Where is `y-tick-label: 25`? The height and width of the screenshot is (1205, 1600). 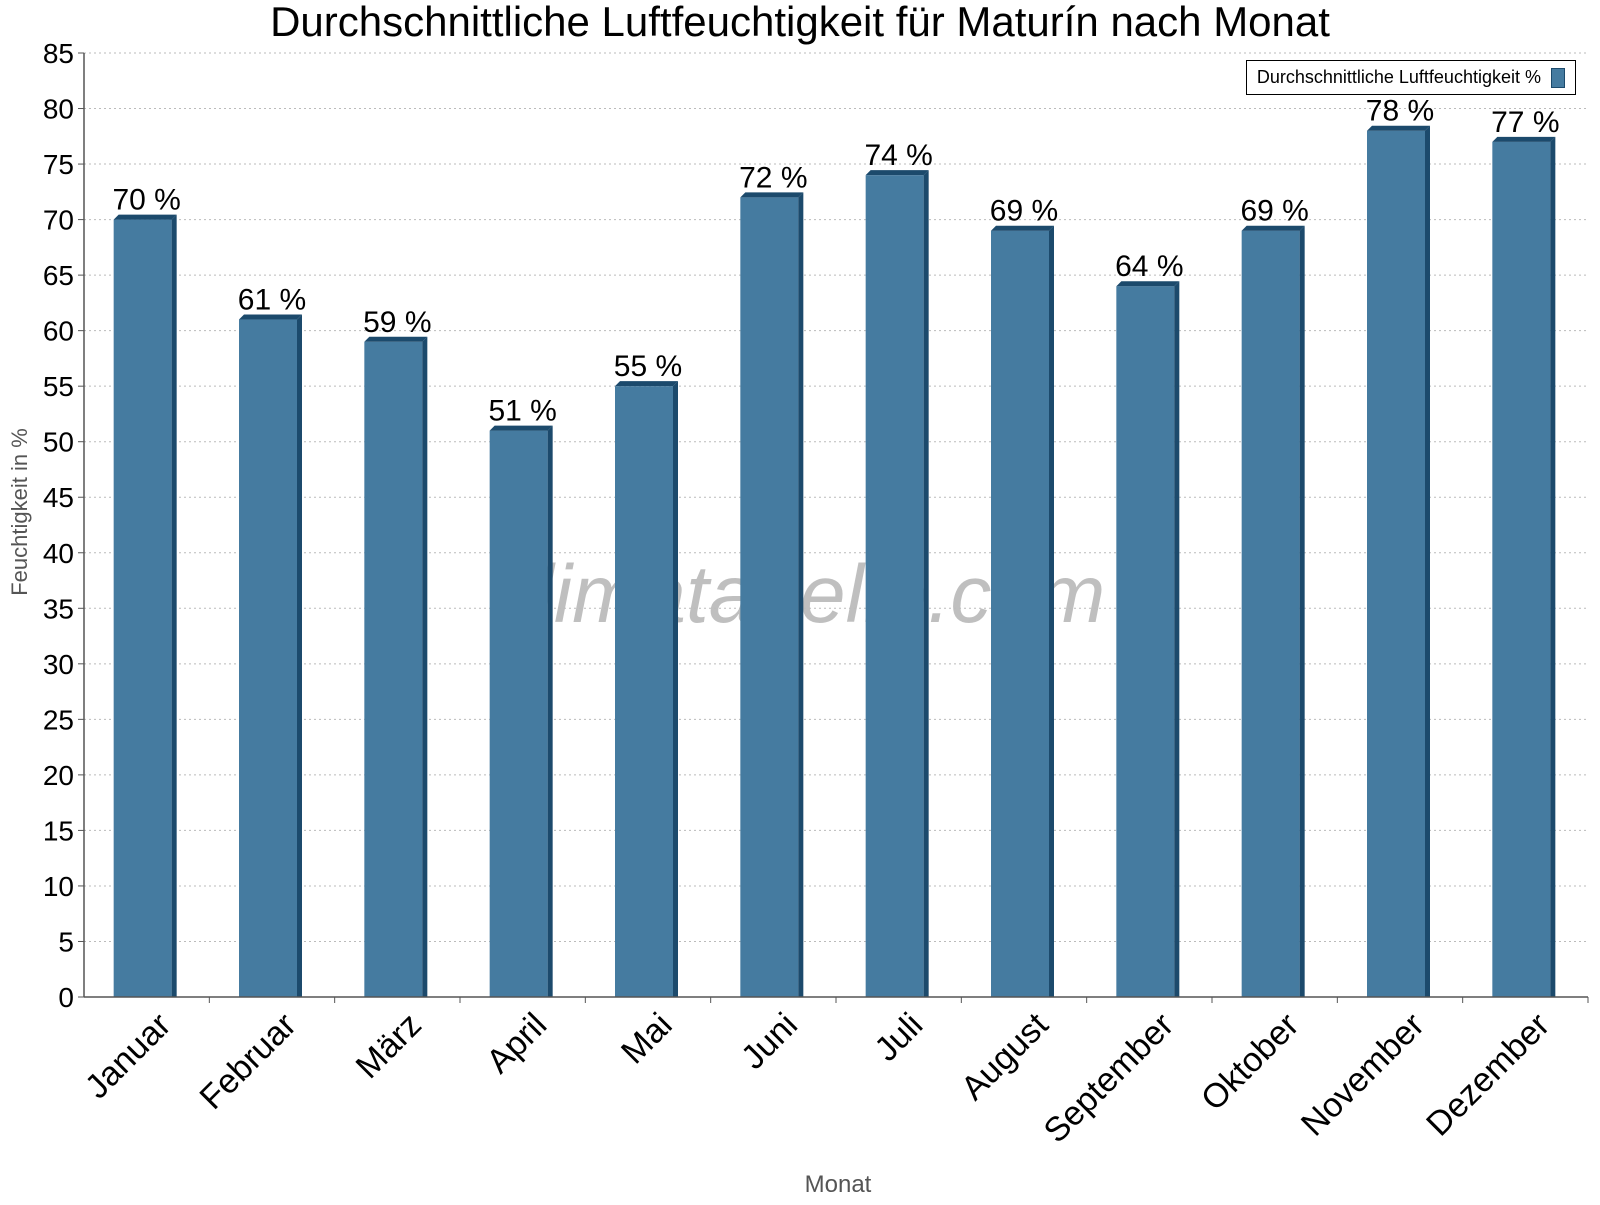 y-tick-label: 25 is located at coordinates (58, 719).